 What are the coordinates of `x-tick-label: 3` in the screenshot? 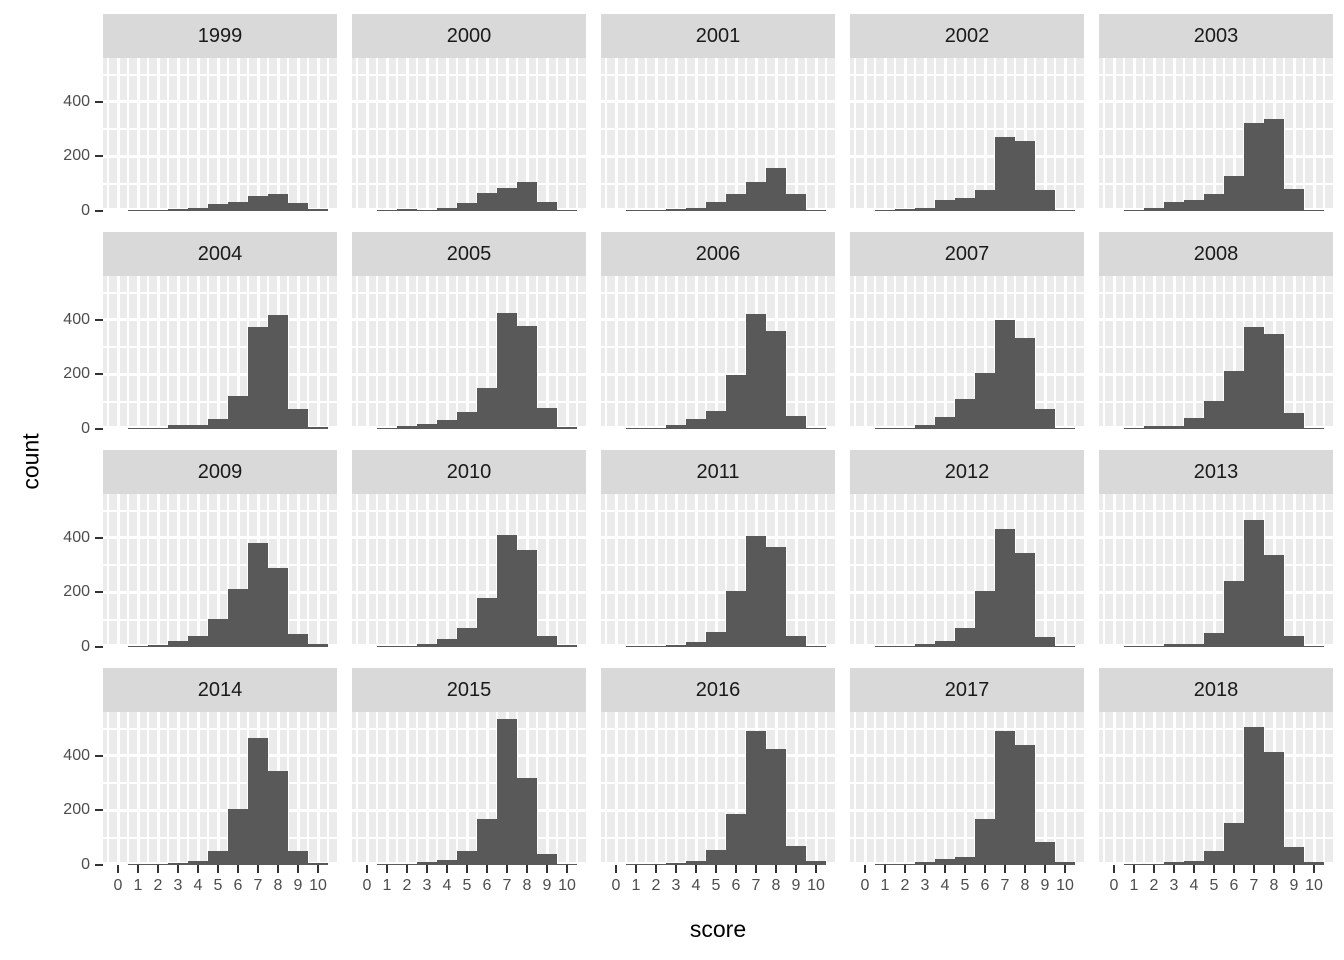 It's located at (676, 885).